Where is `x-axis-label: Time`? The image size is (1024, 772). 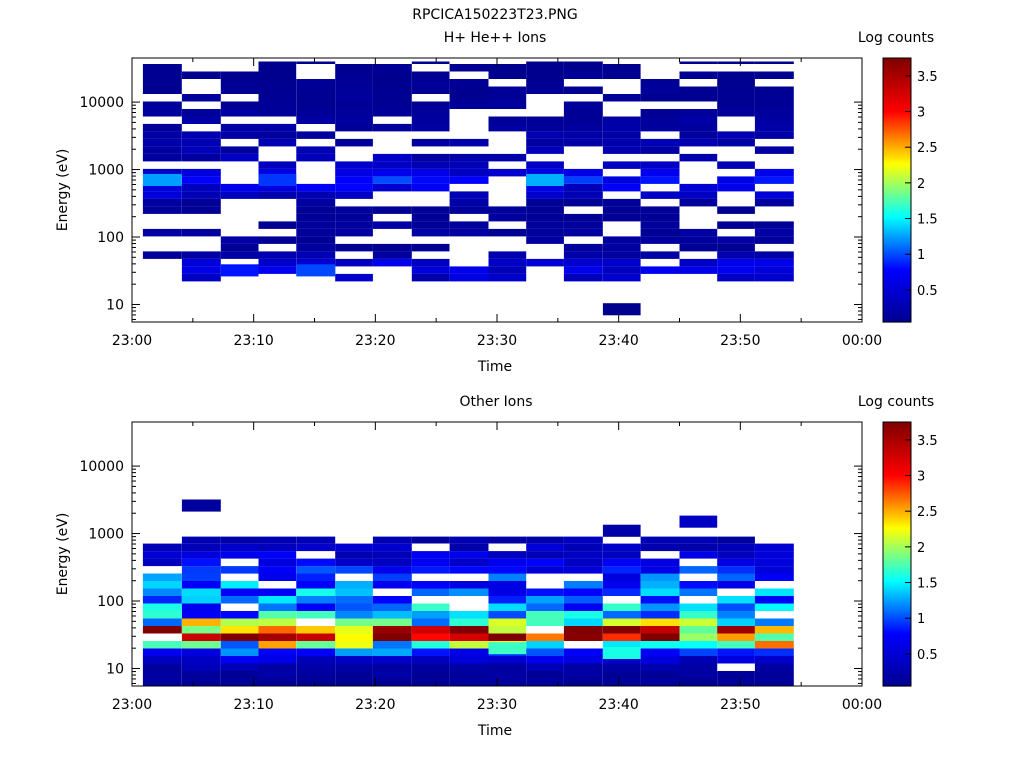
x-axis-label: Time is located at coordinates (494, 731).